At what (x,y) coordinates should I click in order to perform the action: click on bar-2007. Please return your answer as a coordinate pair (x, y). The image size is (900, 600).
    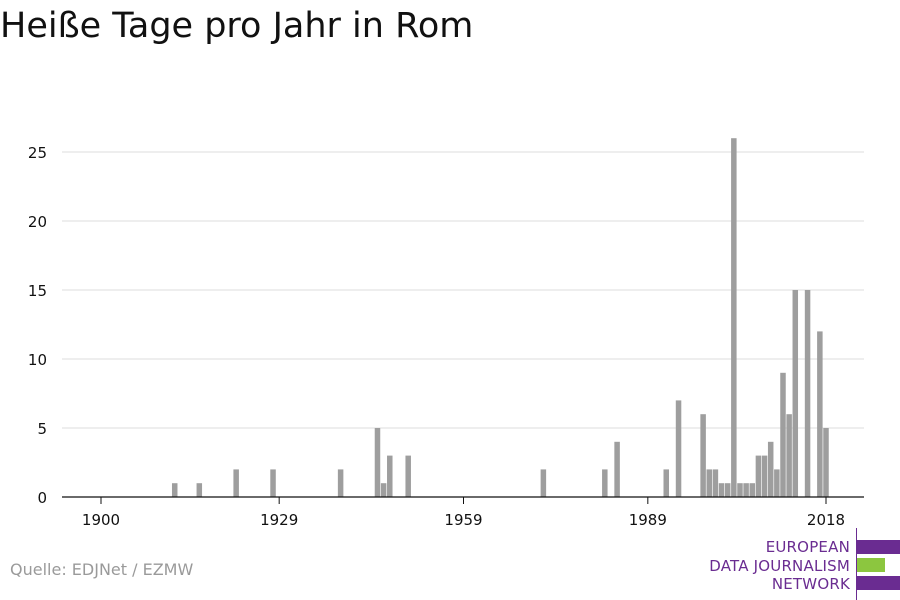
    Looking at the image, I should click on (758, 476).